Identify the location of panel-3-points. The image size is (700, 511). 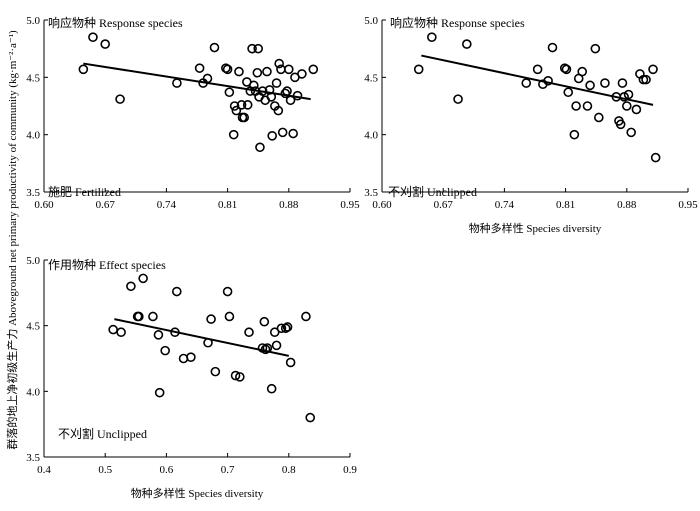
(212, 348).